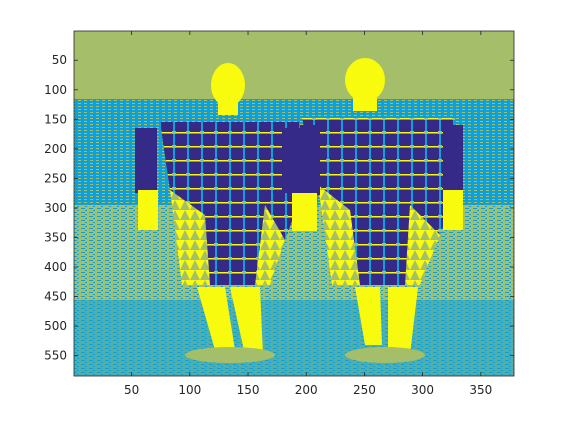 The height and width of the screenshot is (423, 568). Describe the element at coordinates (55, 119) in the screenshot. I see `y-tick-label: 150` at that location.